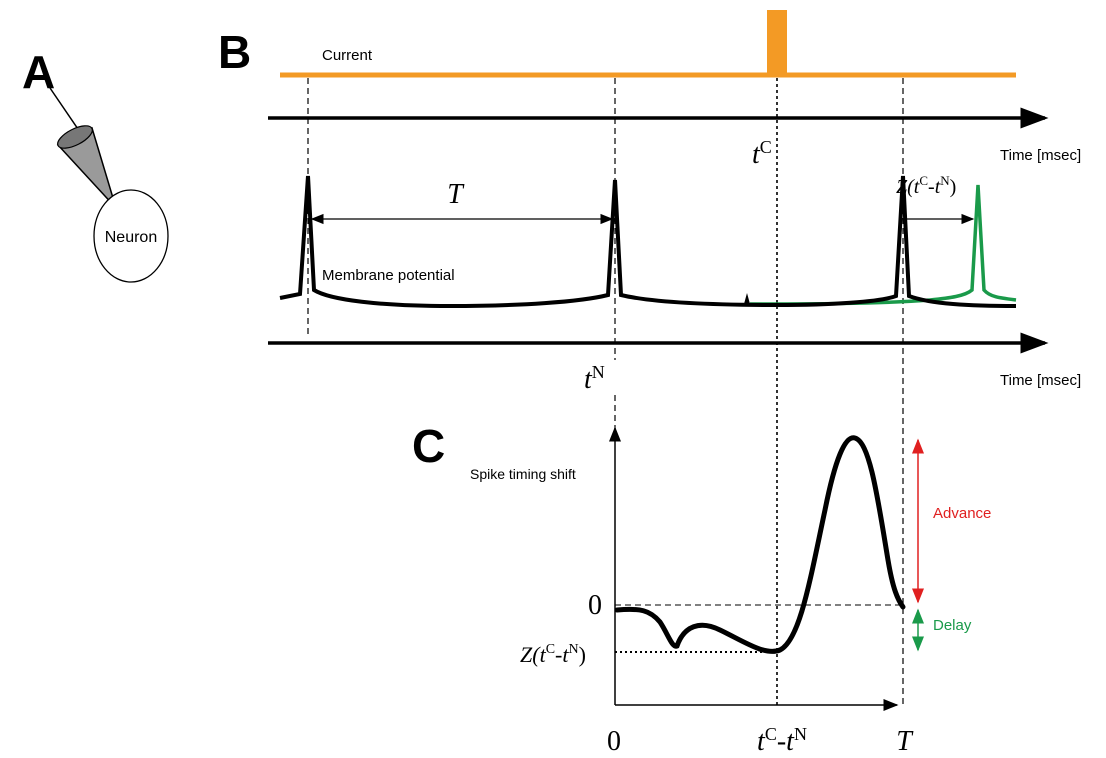 This screenshot has height=758, width=1106. What do you see at coordinates (883, 245) in the screenshot?
I see `shifted-trace` at bounding box center [883, 245].